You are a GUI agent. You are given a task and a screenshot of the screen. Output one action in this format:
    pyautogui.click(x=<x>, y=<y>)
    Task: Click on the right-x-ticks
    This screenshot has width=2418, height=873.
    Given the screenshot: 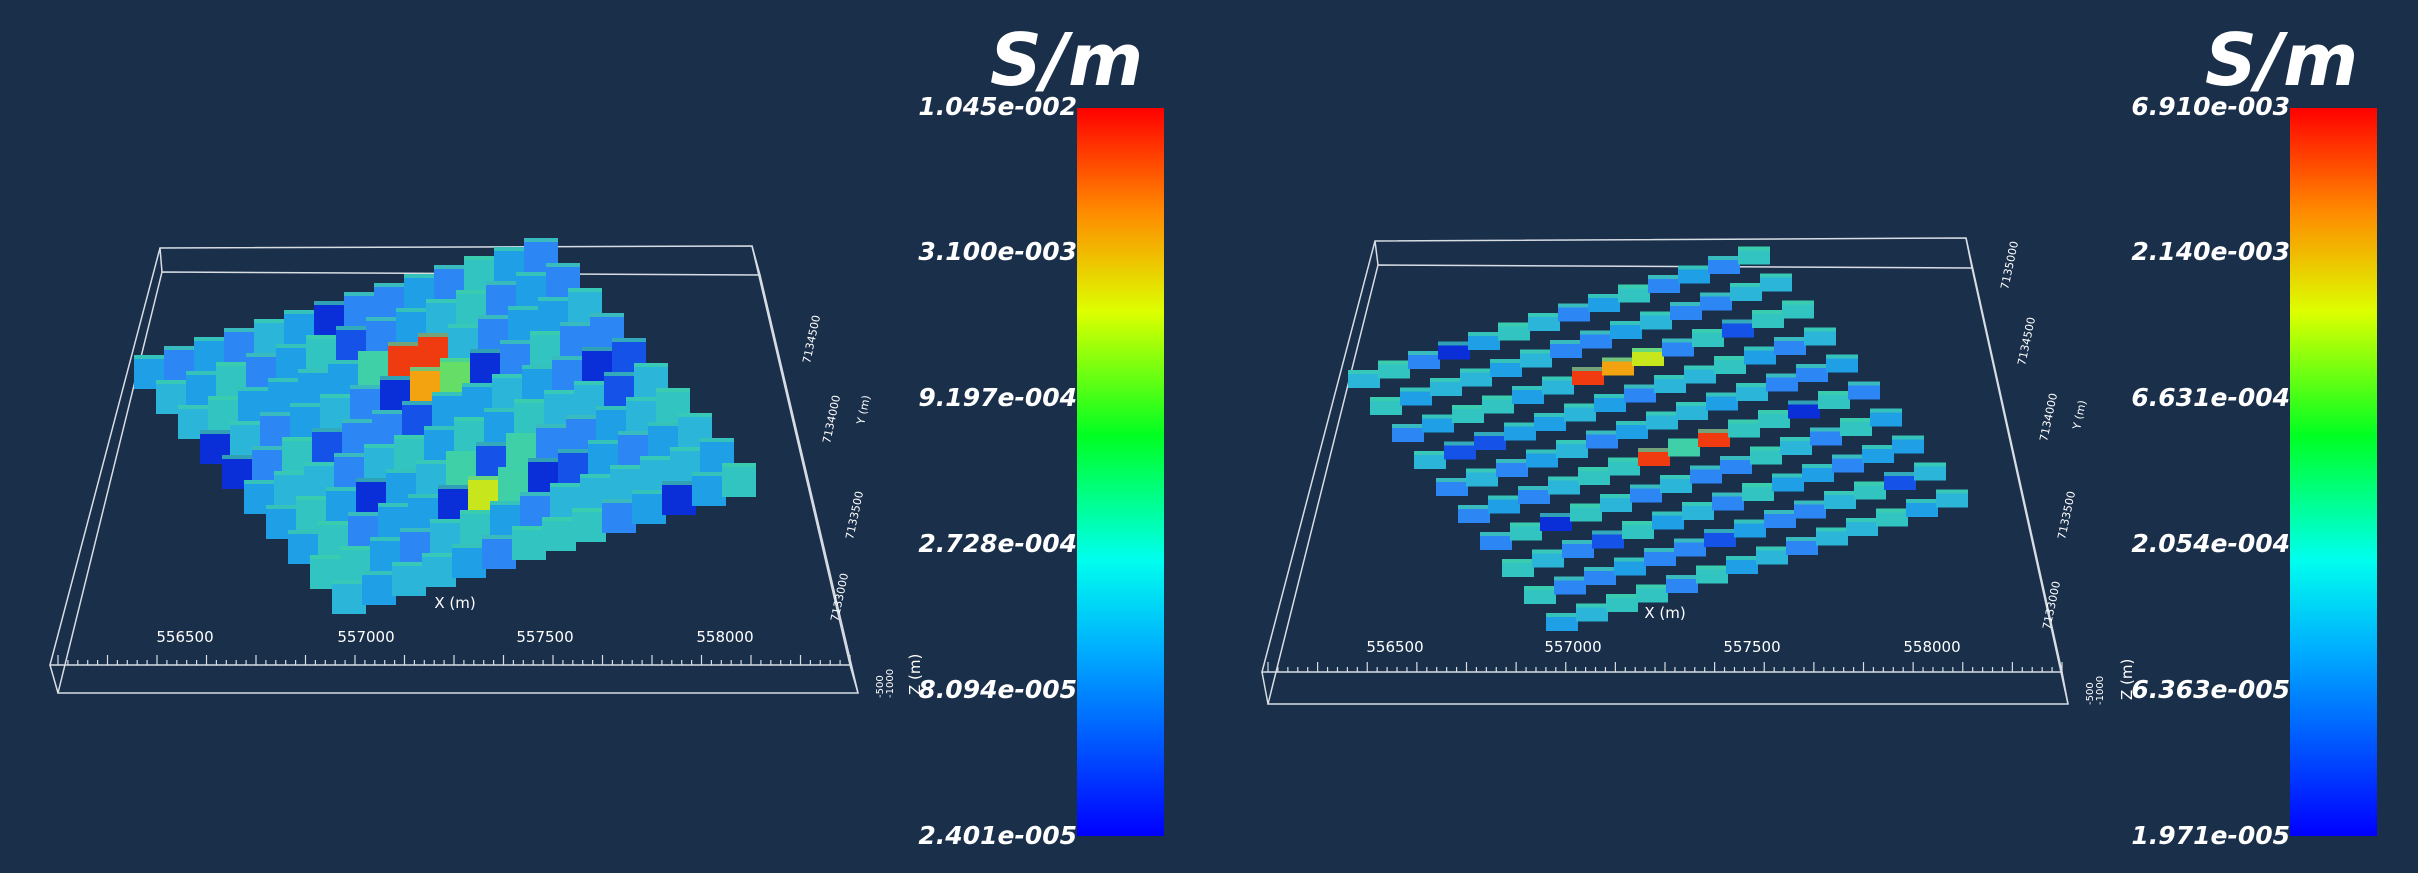 What is the action you would take?
    pyautogui.click(x=1665, y=667)
    